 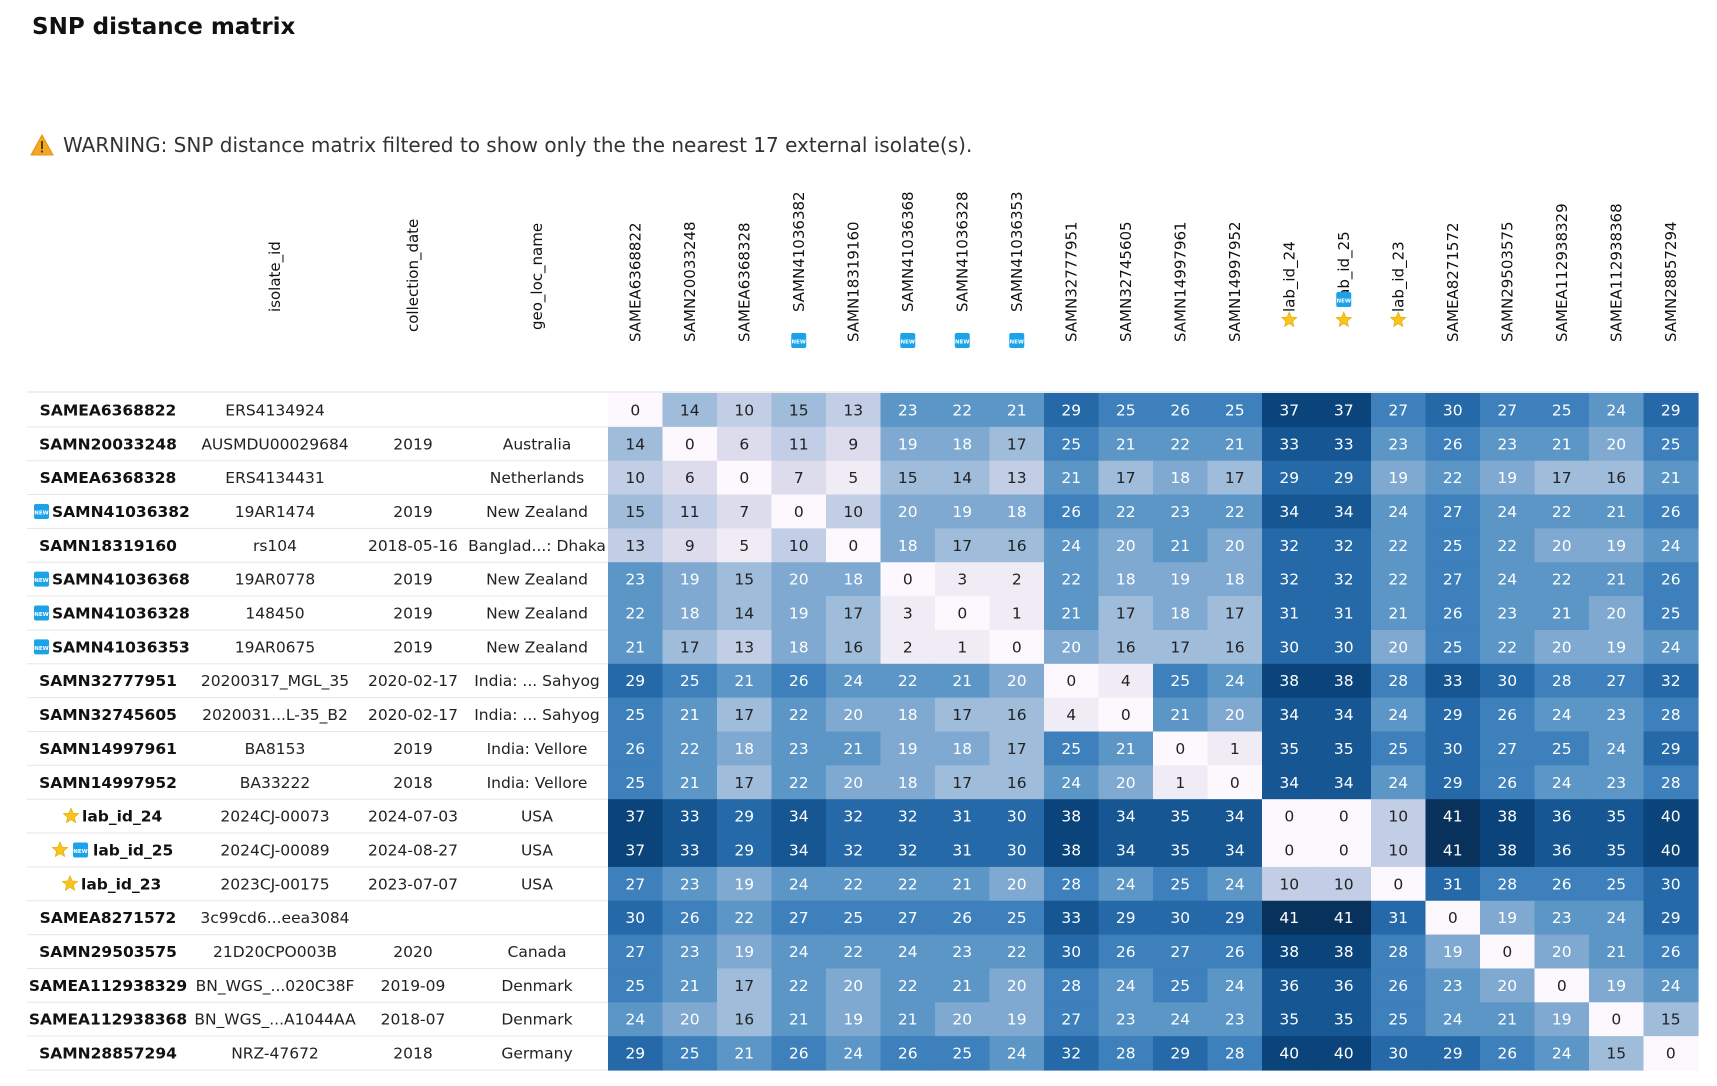 I want to click on meta-cell: 2019, so click(x=412, y=614).